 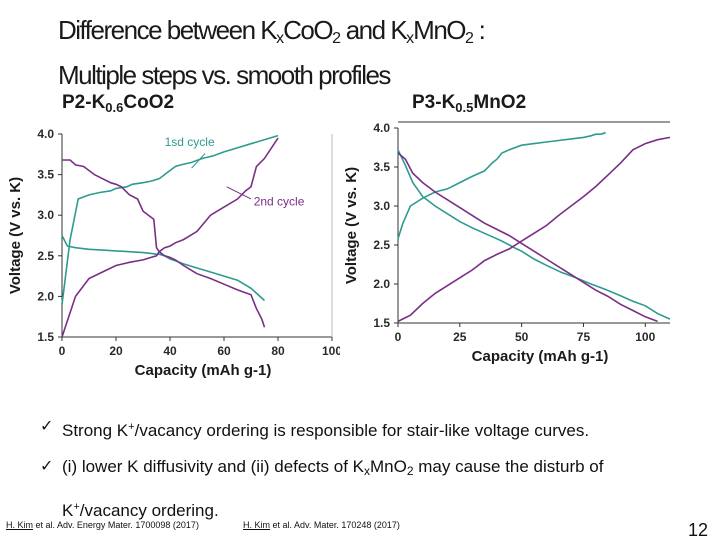 What do you see at coordinates (224, 351) in the screenshot?
I see `x-tick-label: 60` at bounding box center [224, 351].